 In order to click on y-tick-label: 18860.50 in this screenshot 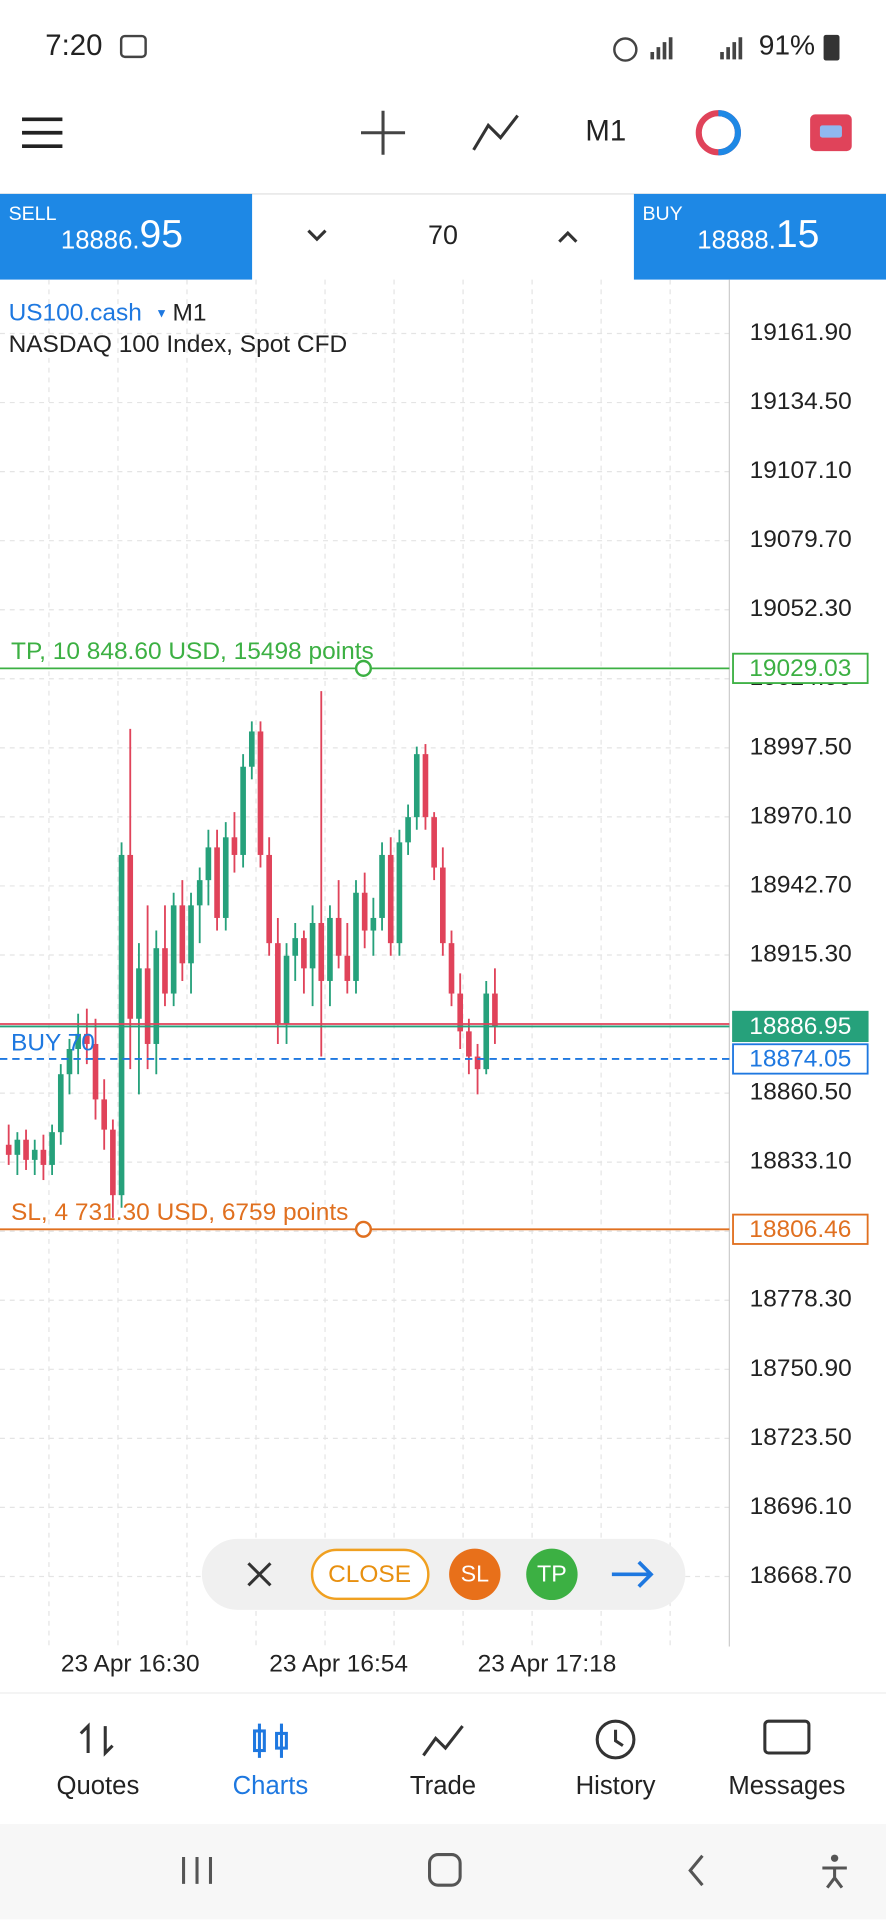, I will do `click(801, 1092)`.